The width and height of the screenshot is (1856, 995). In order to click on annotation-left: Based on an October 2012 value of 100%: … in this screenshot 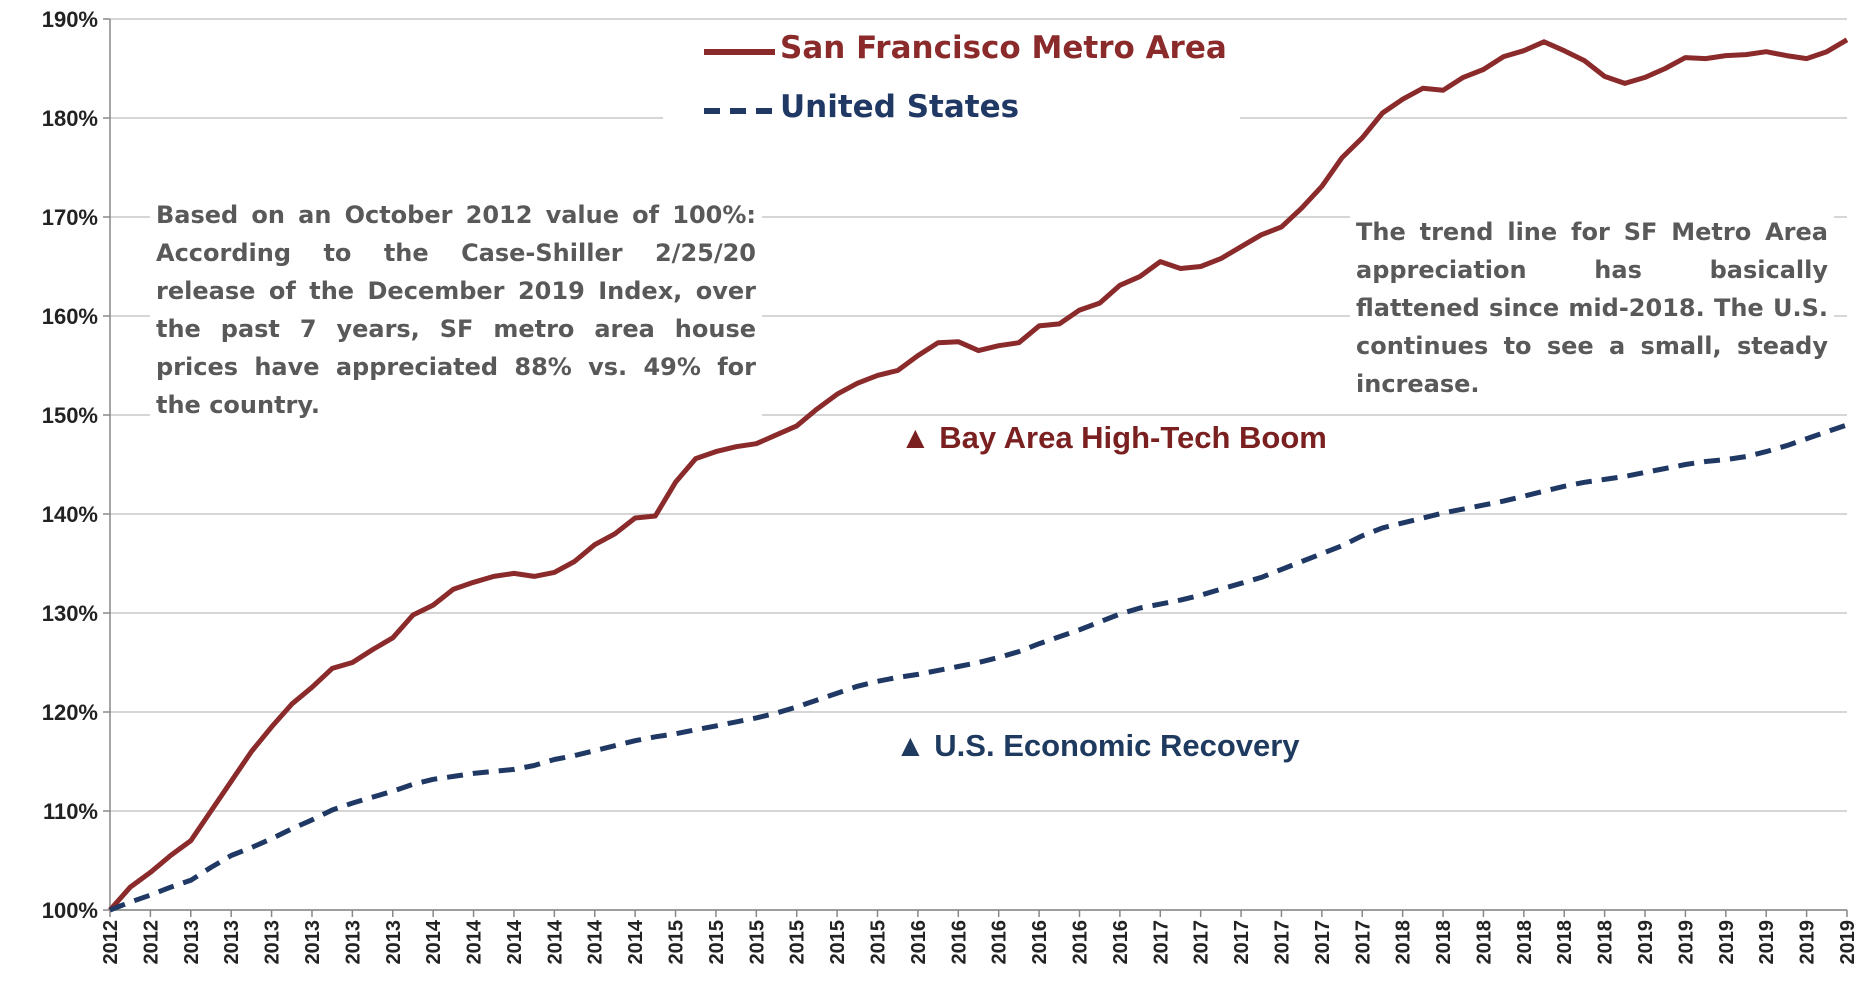, I will do `click(456, 310)`.